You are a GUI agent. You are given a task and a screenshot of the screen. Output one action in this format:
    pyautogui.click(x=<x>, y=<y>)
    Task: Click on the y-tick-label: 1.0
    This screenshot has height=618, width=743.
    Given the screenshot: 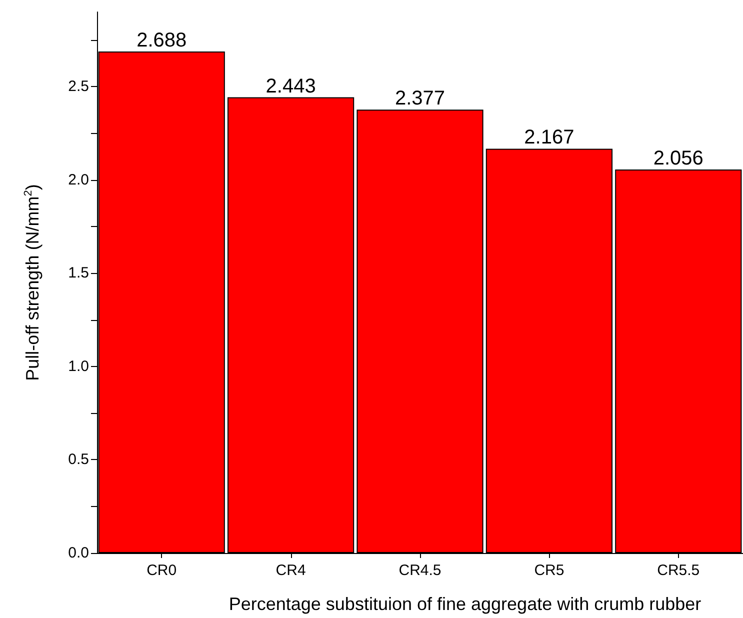 What is the action you would take?
    pyautogui.click(x=78, y=366)
    